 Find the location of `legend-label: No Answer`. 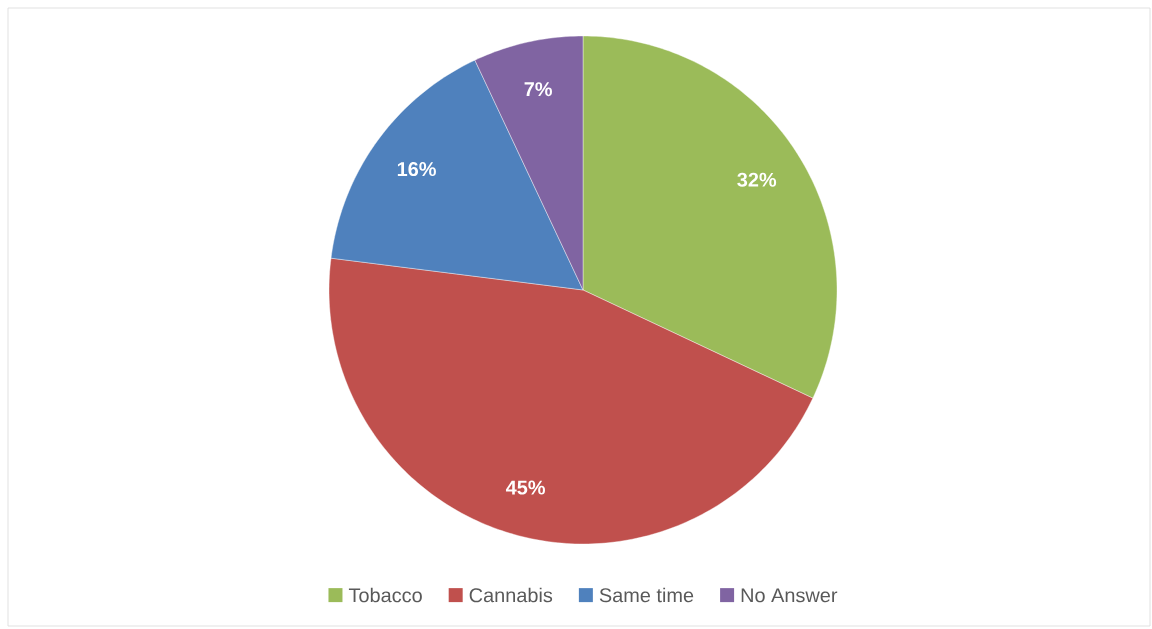

legend-label: No Answer is located at coordinates (789, 595).